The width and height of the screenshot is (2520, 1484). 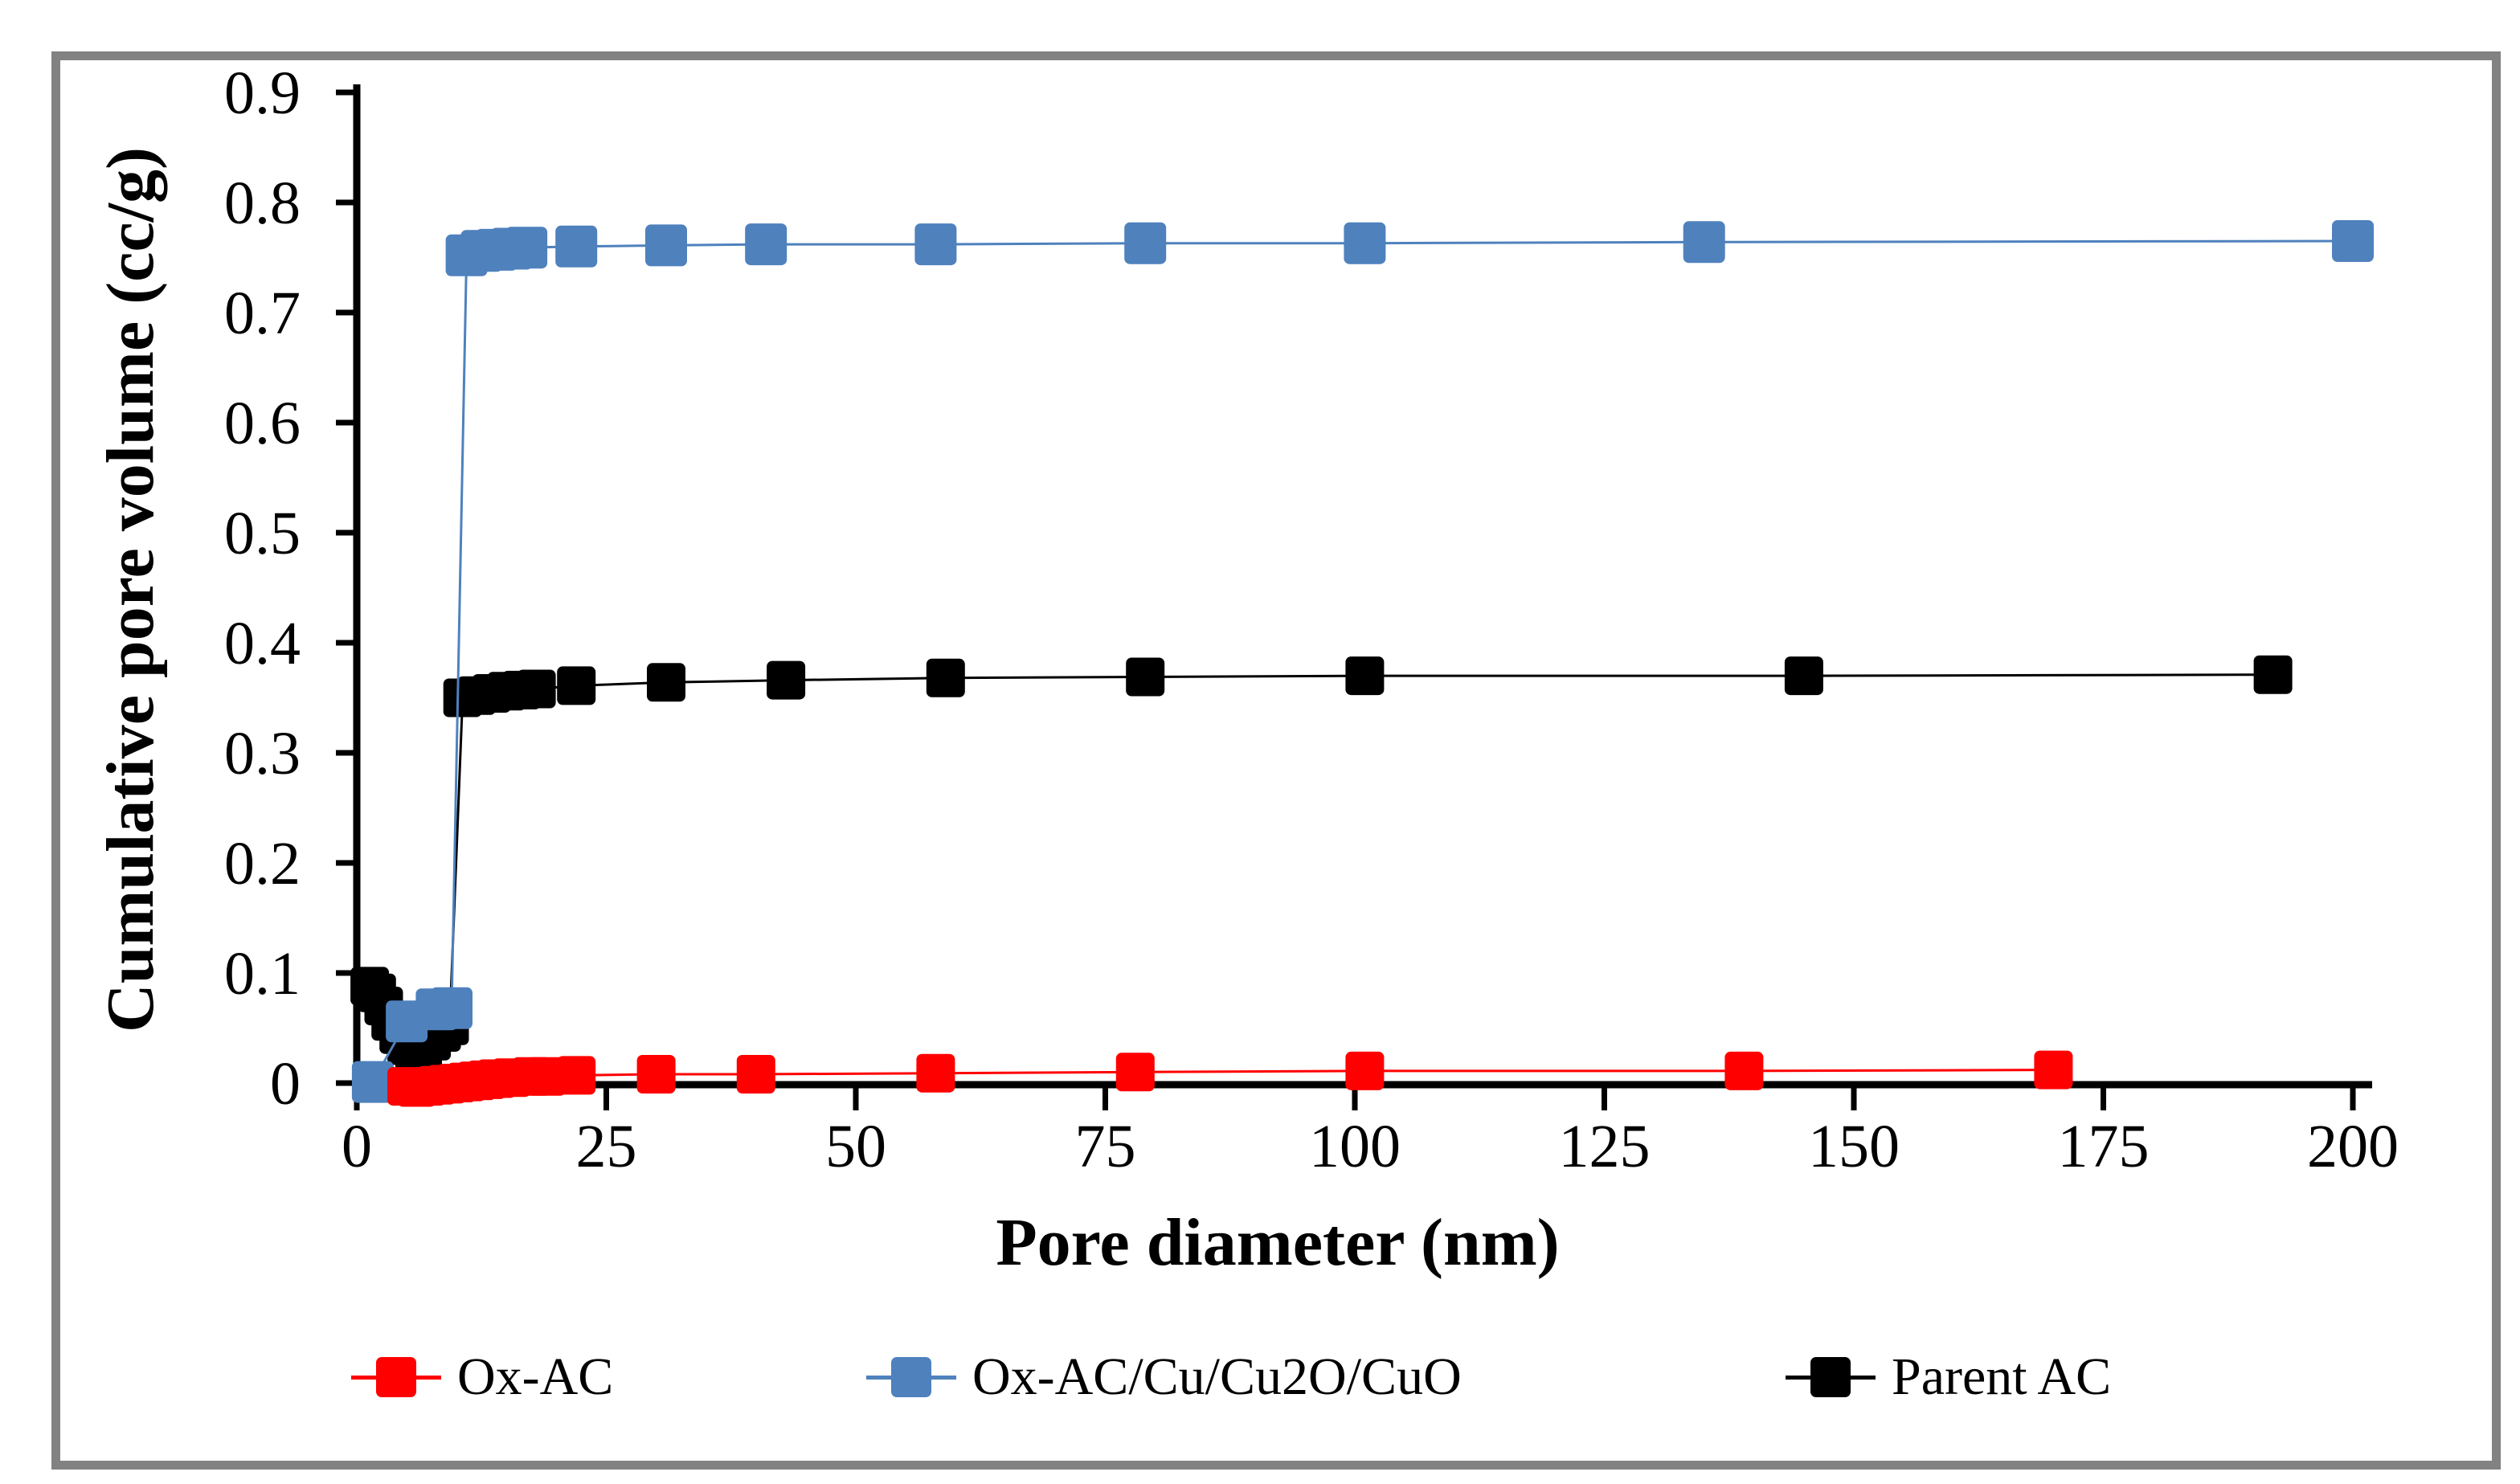 I want to click on legend-item-parent-ac: Parent AC, so click(x=1949, y=1376).